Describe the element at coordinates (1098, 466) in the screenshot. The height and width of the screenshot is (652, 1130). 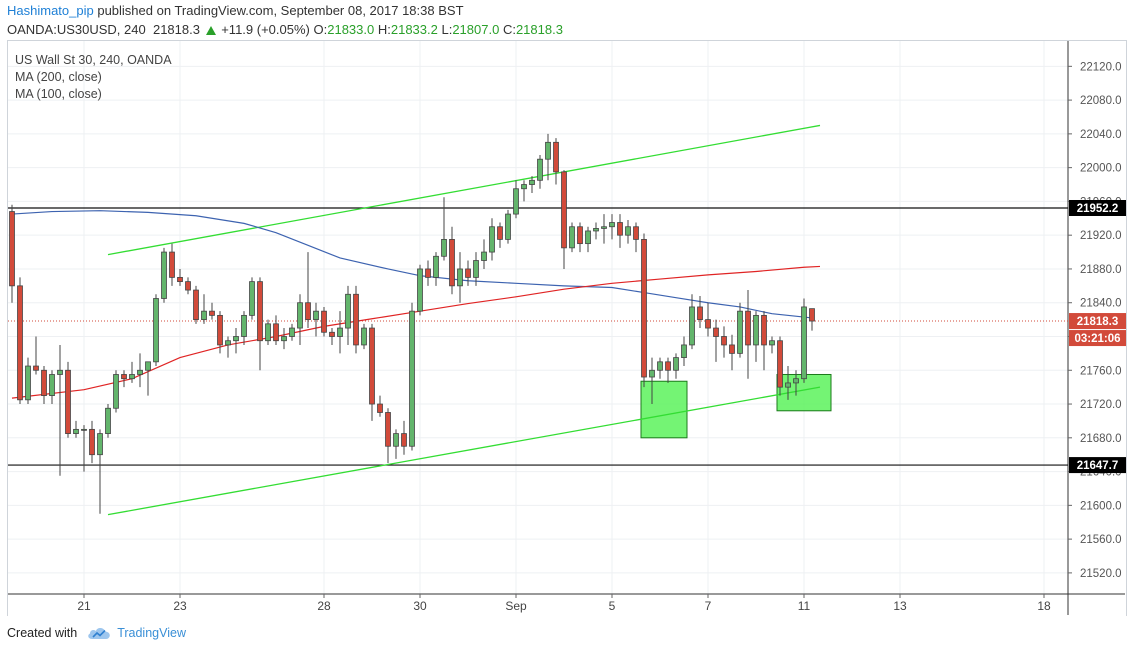
I see `price-axis-badge-text: 21647.7` at that location.